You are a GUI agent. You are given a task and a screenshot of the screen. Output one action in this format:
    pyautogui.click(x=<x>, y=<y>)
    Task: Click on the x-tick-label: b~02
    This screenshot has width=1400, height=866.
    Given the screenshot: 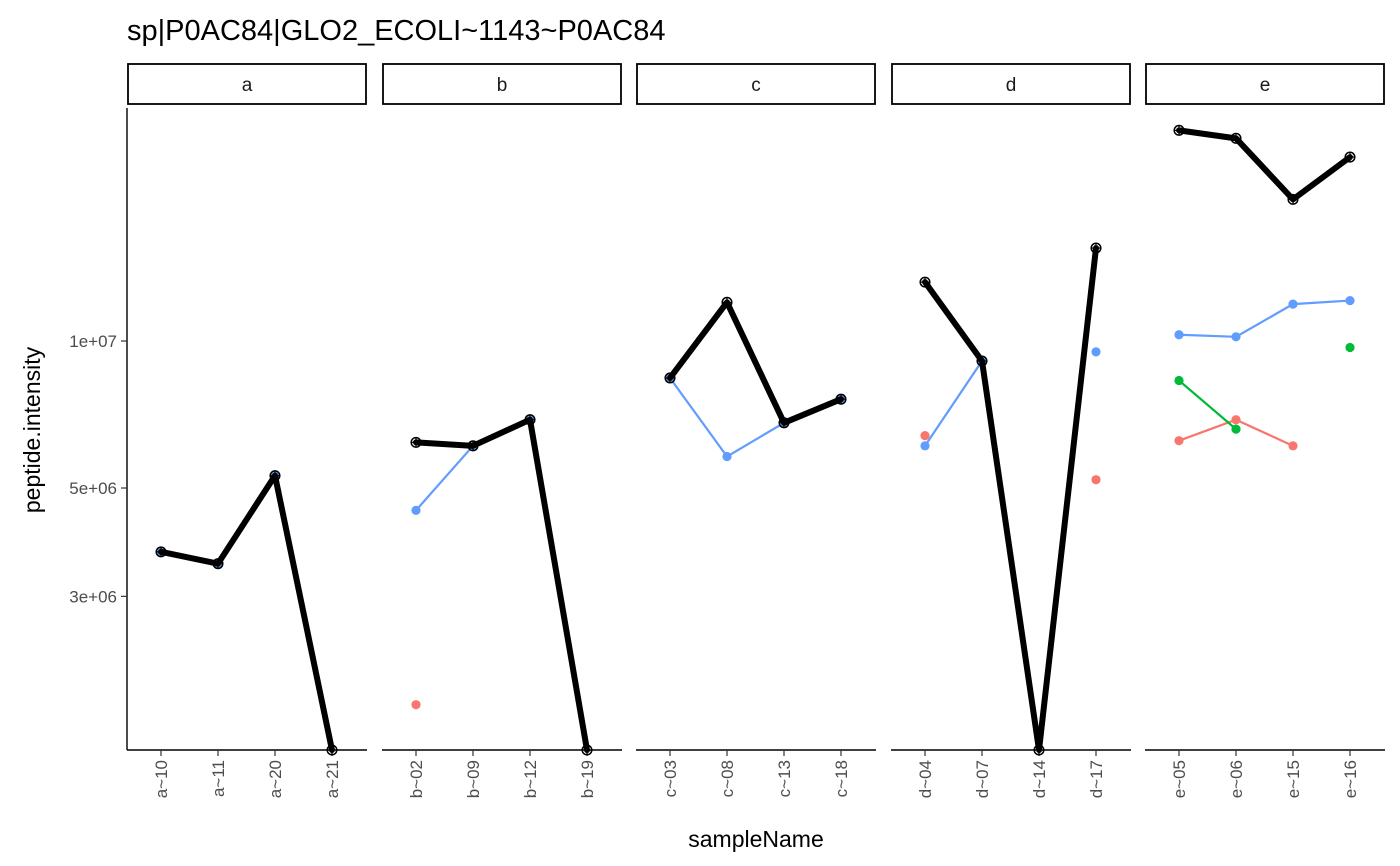 What is the action you would take?
    pyautogui.click(x=416, y=779)
    